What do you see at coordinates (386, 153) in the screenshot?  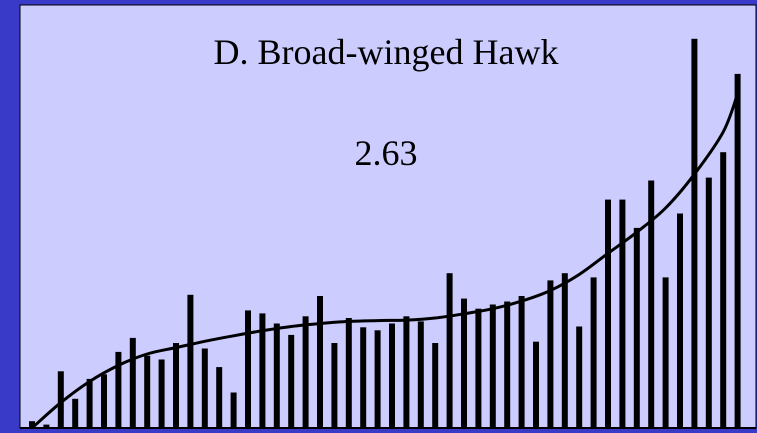 I see `chart-annotation-value: 2.63` at bounding box center [386, 153].